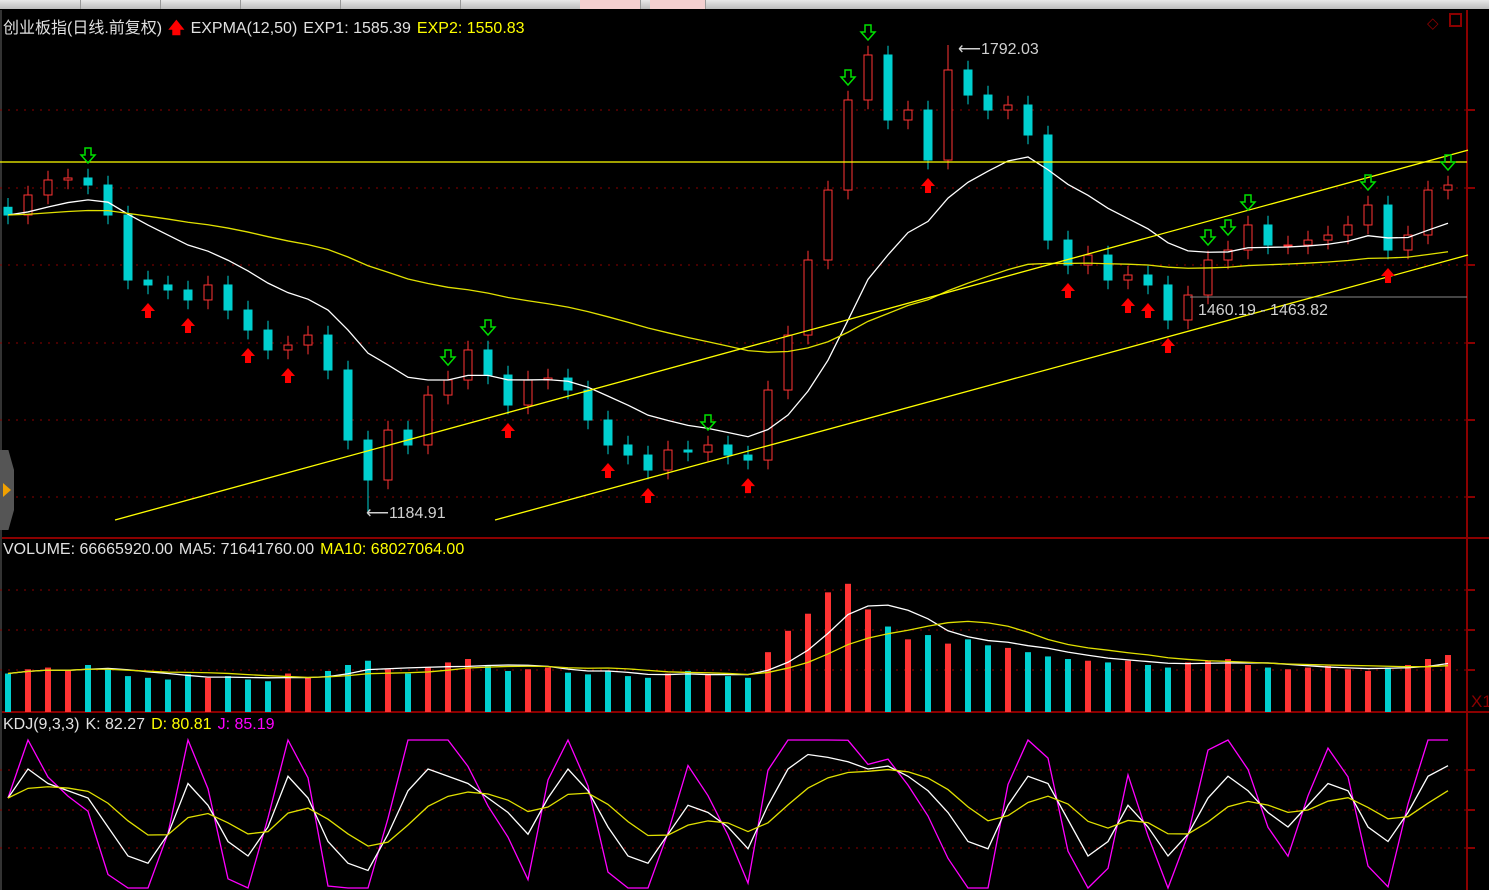 The height and width of the screenshot is (890, 1489). I want to click on low-label: 1184.91, so click(417, 513).